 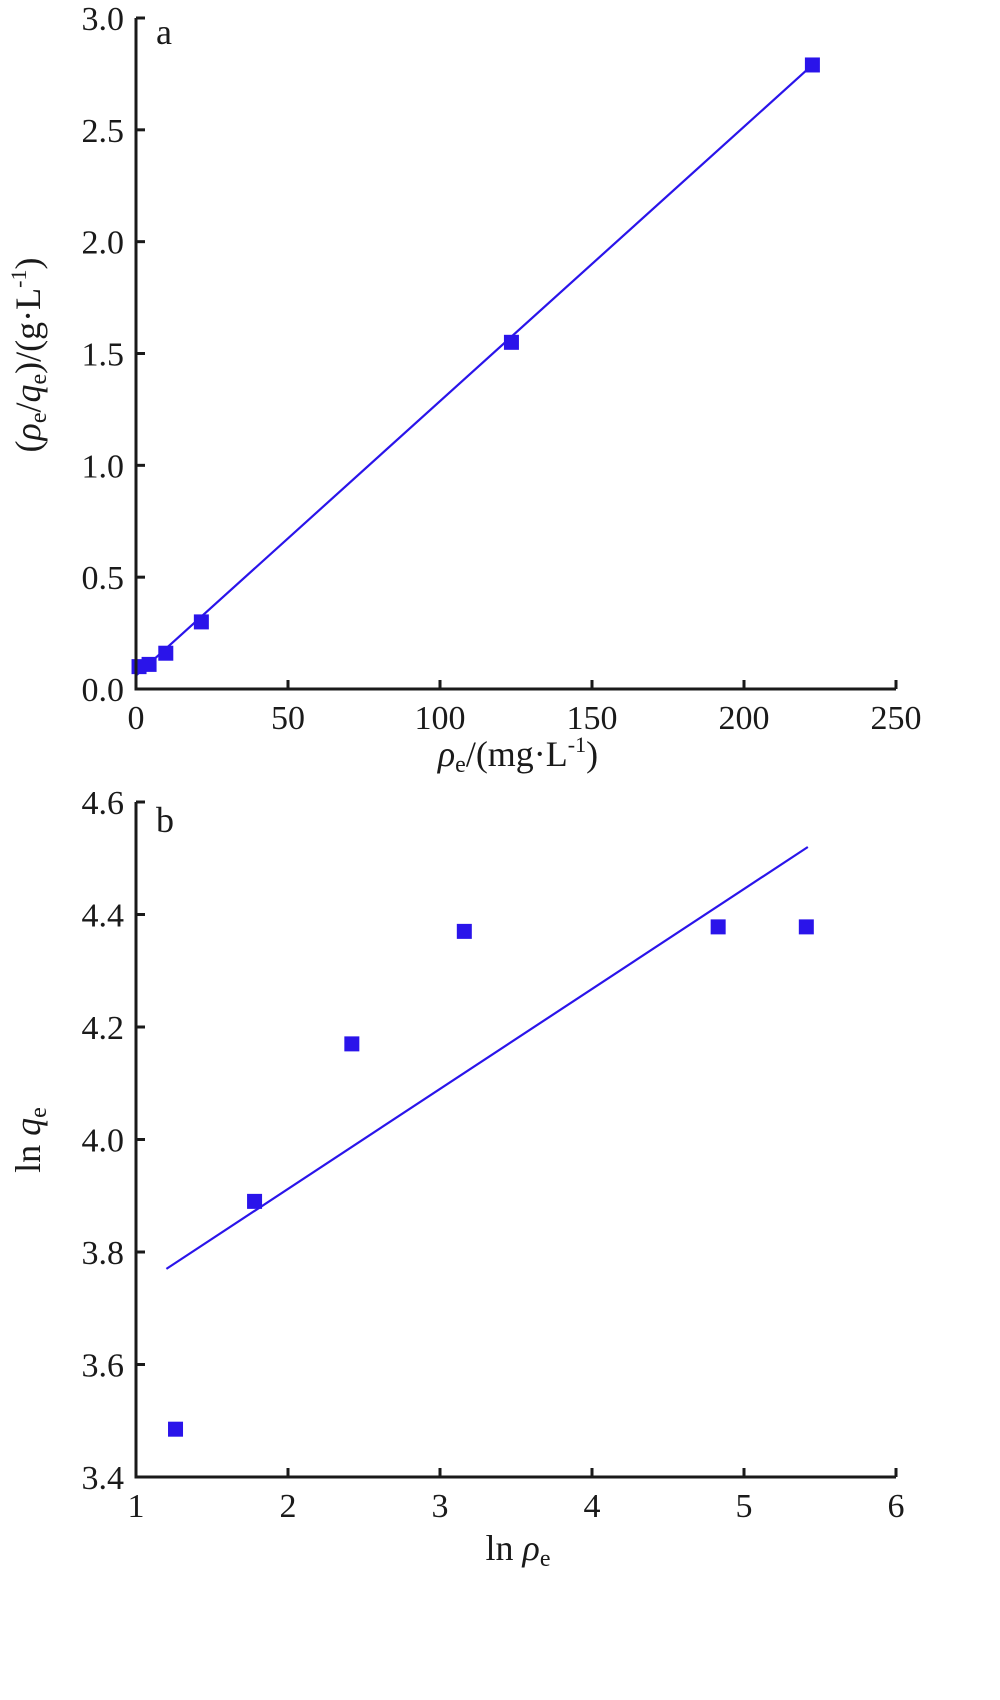 What do you see at coordinates (103, 690) in the screenshot?
I see `y-tick-label: 0.0` at bounding box center [103, 690].